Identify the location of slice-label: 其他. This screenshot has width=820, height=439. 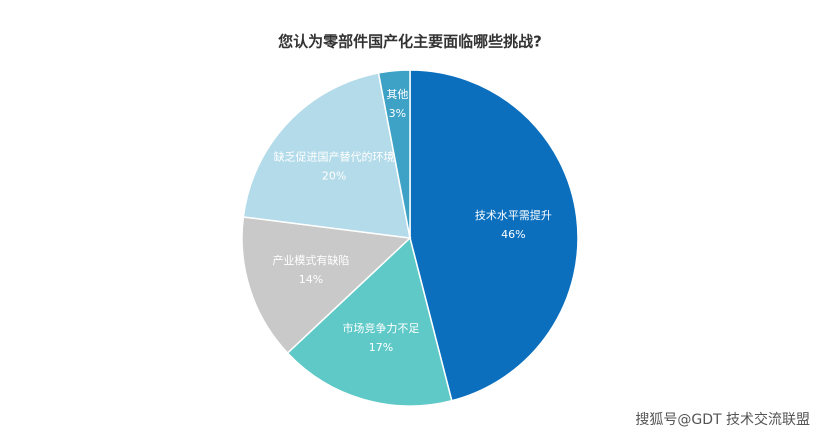
(397, 94).